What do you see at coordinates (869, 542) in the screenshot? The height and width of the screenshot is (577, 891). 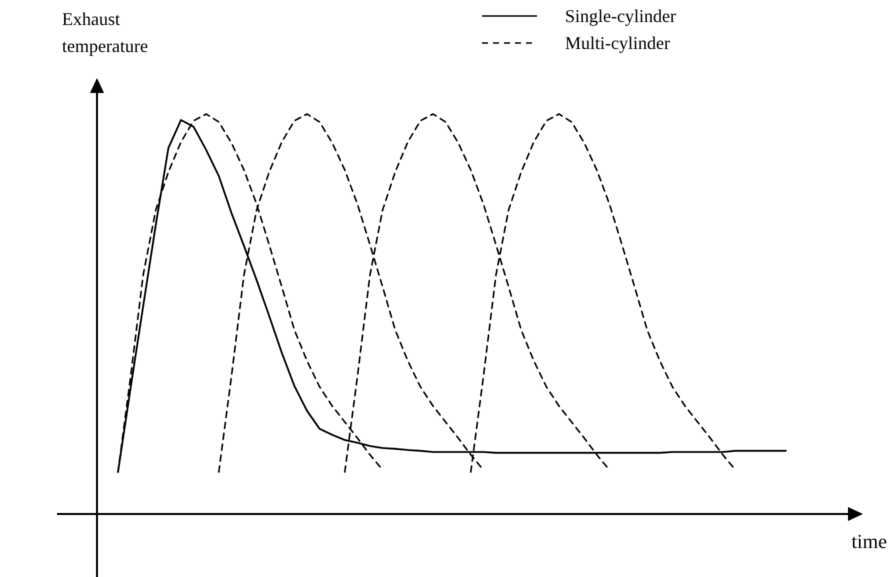 I see `x-axis-title: time` at bounding box center [869, 542].